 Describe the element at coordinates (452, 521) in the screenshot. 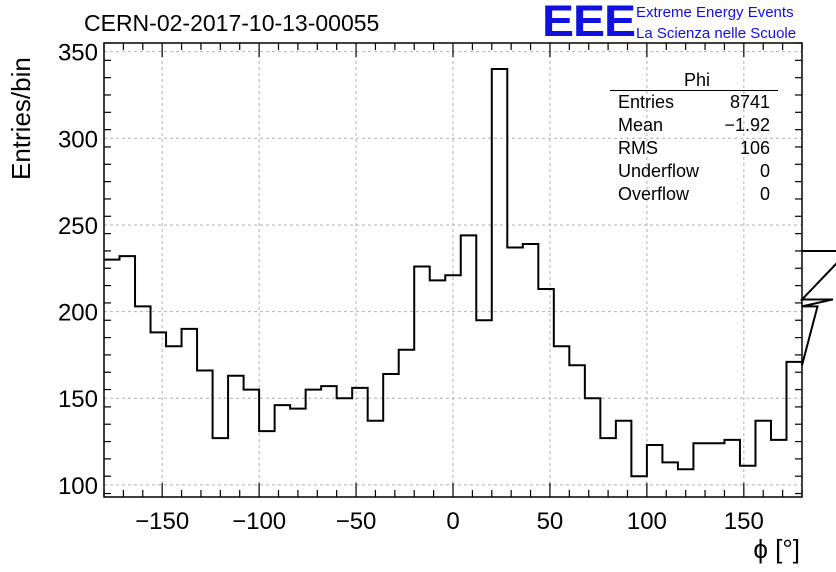

I see `x-tick-label: 0` at that location.